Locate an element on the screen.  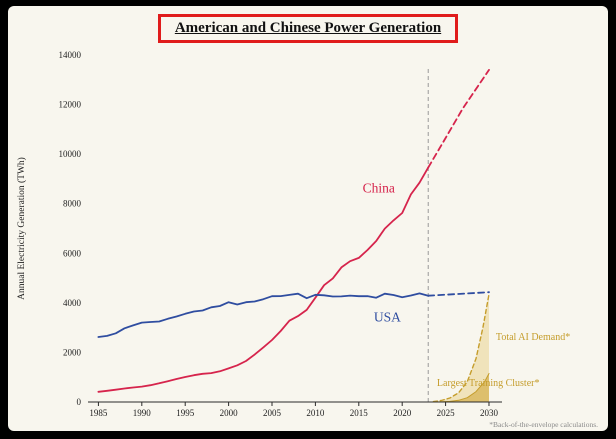
series-line-total-ai-demand is located at coordinates (461, 348).